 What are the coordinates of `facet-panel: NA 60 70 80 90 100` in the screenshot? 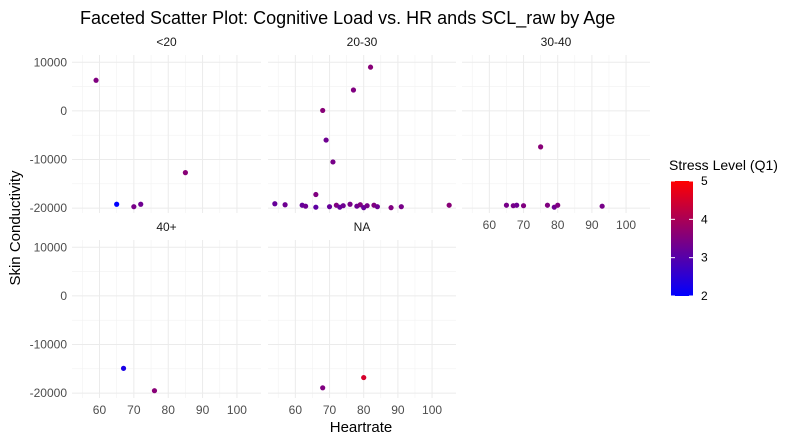 It's located at (362, 318).